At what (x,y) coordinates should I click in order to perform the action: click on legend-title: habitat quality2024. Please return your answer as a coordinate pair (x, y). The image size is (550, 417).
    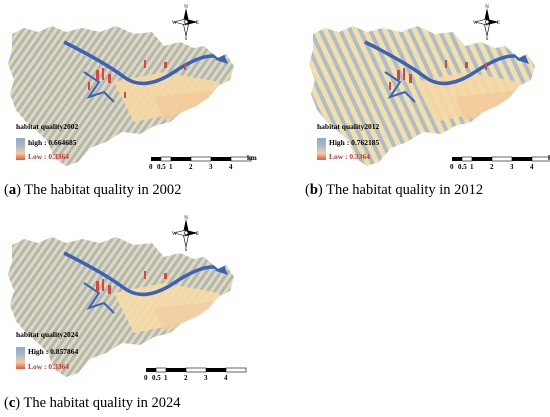
    Looking at the image, I should click on (47, 334).